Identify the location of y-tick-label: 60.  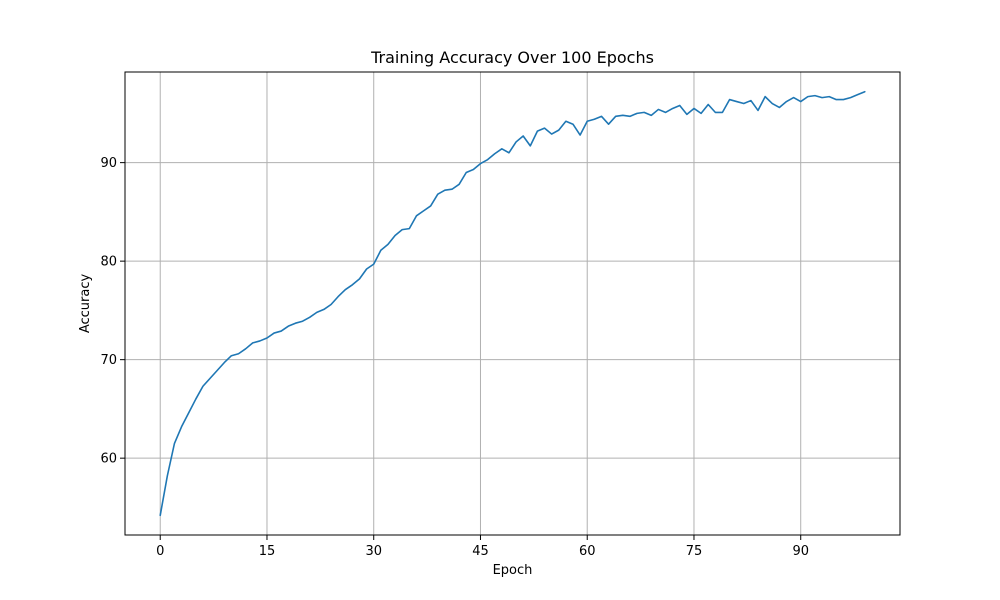
(108, 459).